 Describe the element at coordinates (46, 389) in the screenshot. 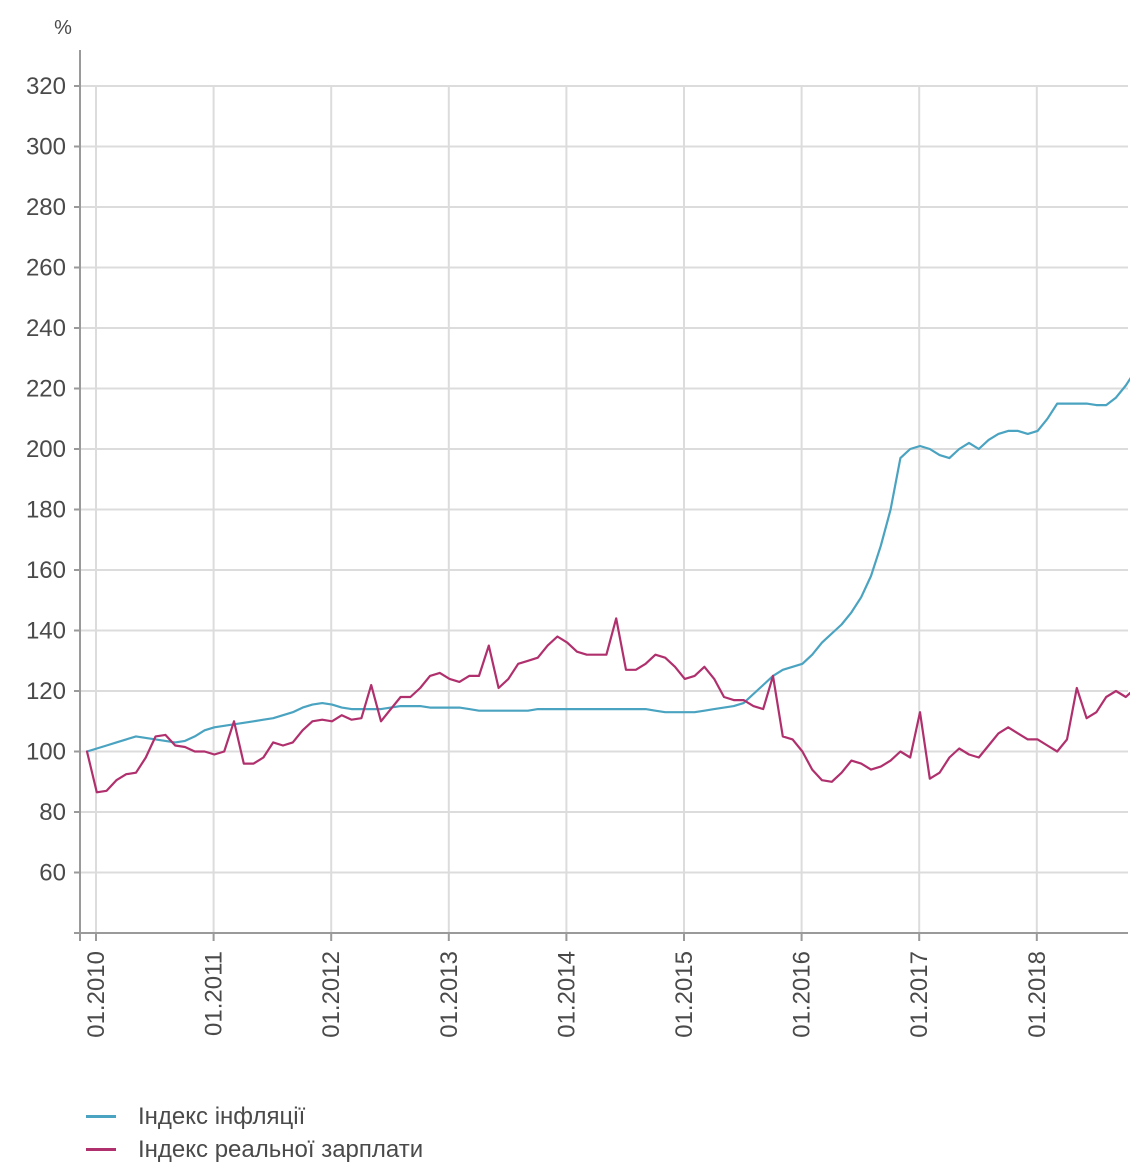

I see `y-tick-label: 220` at that location.